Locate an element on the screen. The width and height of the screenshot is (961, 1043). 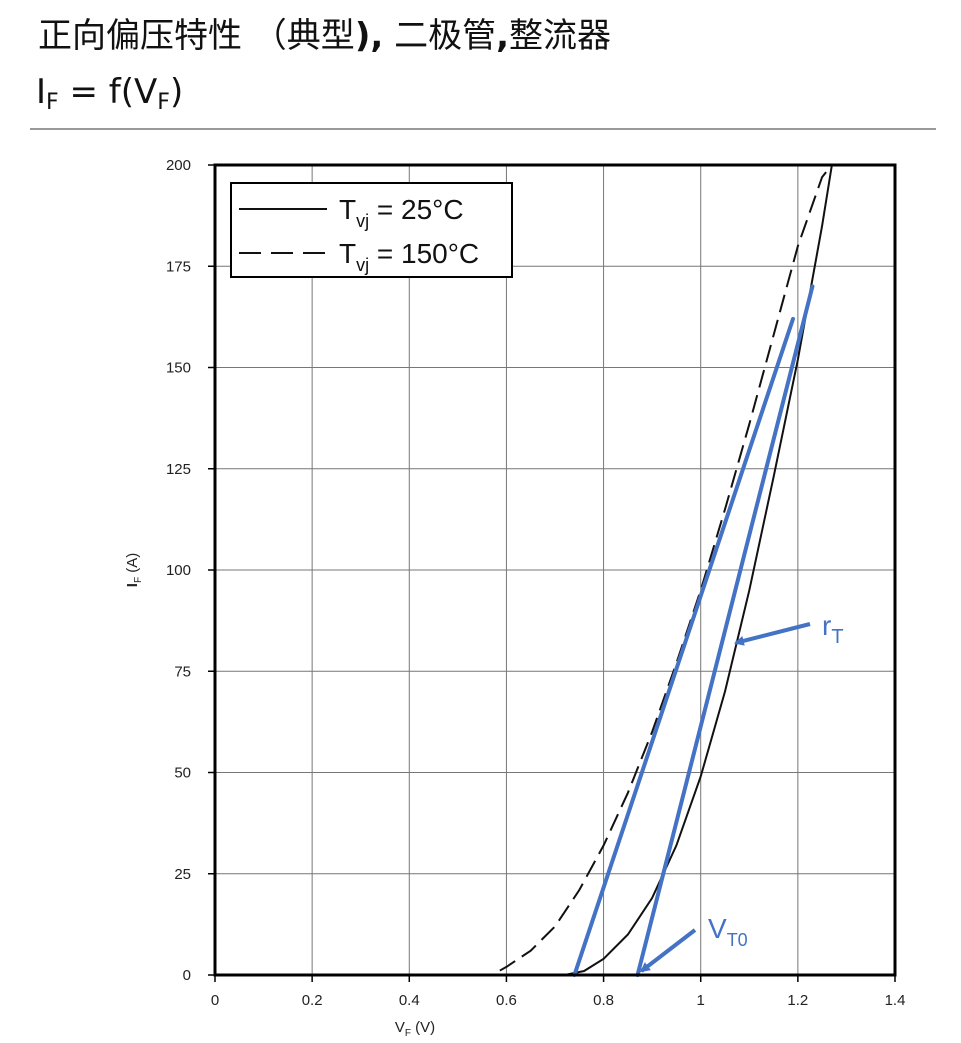
y-tick-label-2: 50 is located at coordinates (182, 773).